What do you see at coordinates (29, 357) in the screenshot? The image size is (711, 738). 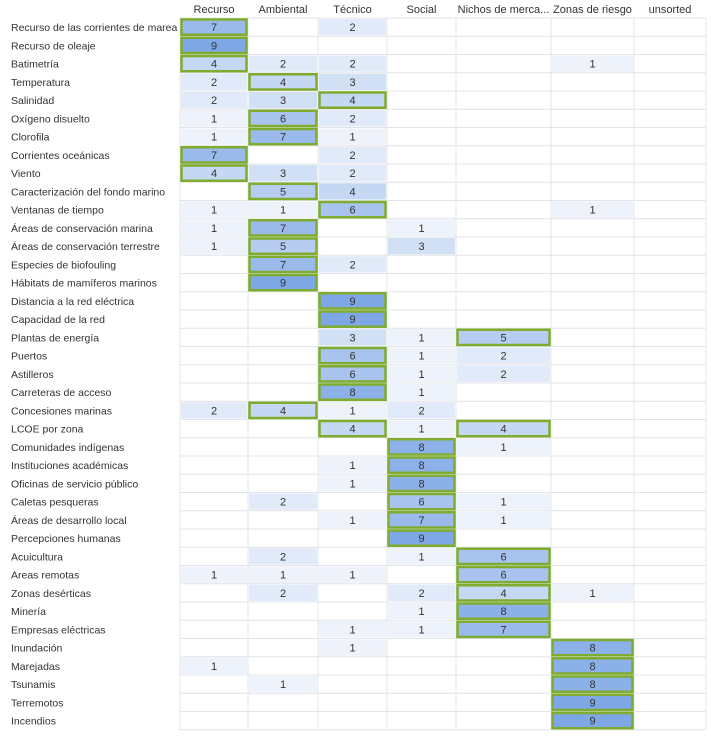 I see `row-label: Puertos` at bounding box center [29, 357].